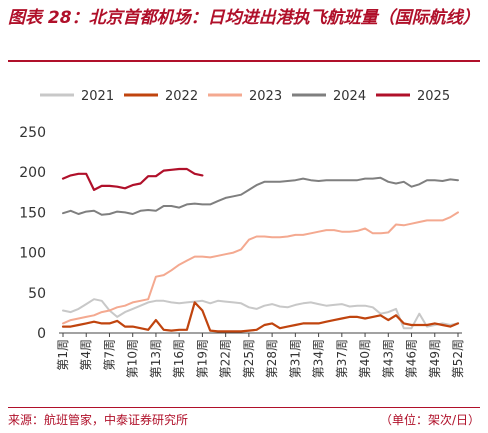  I want to click on y-tick-label: 150, so click(32, 213).